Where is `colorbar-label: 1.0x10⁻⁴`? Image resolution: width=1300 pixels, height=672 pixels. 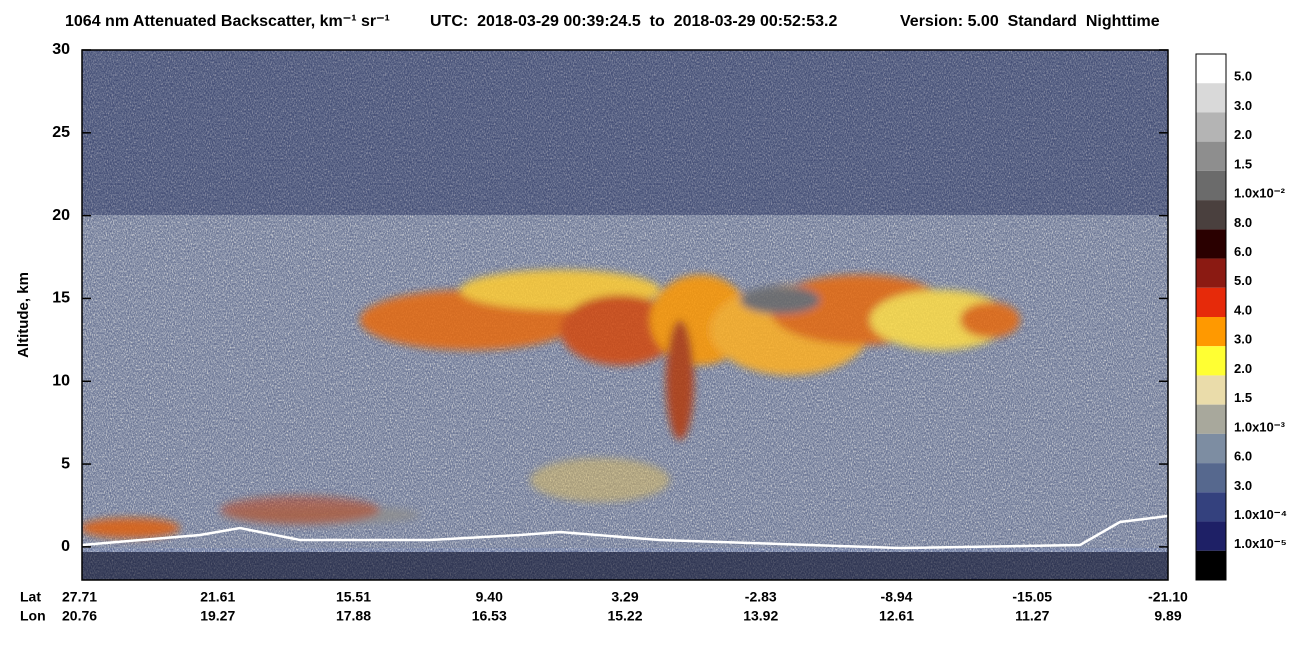 colorbar-label: 1.0x10⁻⁴ is located at coordinates (1260, 514).